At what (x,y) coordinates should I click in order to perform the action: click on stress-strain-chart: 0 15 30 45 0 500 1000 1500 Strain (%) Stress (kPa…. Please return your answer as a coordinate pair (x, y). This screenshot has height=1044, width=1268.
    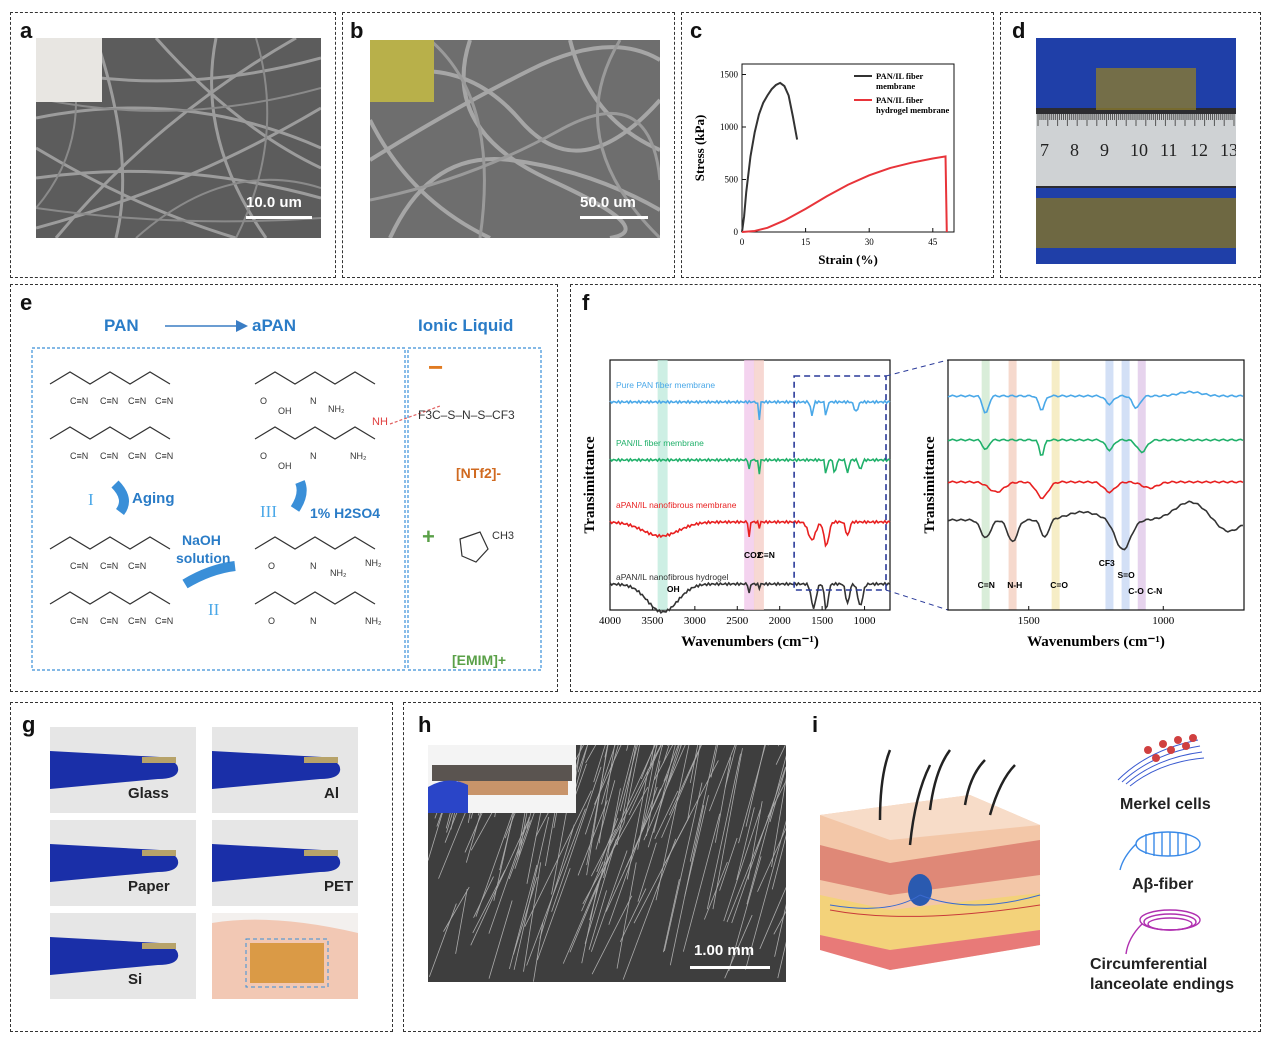
    Looking at the image, I should click on (823, 165).